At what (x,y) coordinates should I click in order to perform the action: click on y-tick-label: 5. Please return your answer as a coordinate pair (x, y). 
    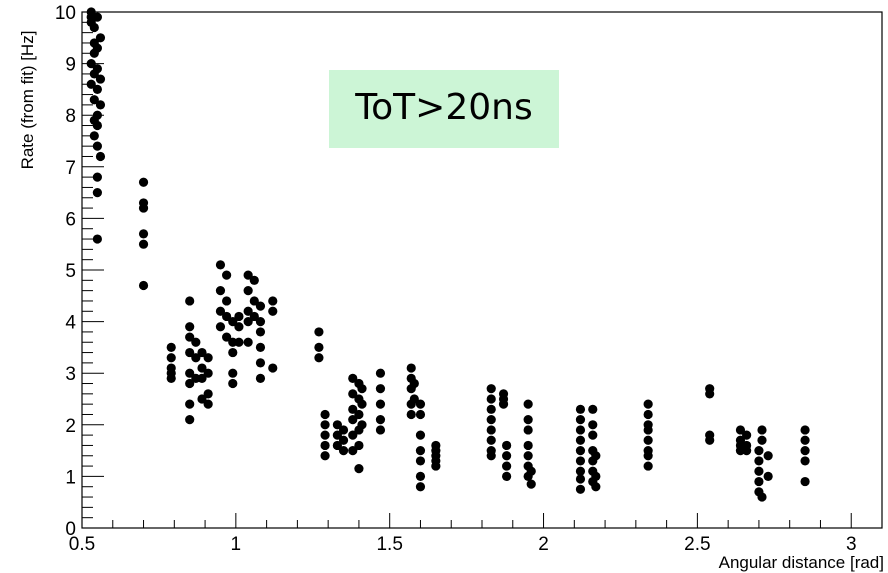
    Looking at the image, I should click on (70, 271).